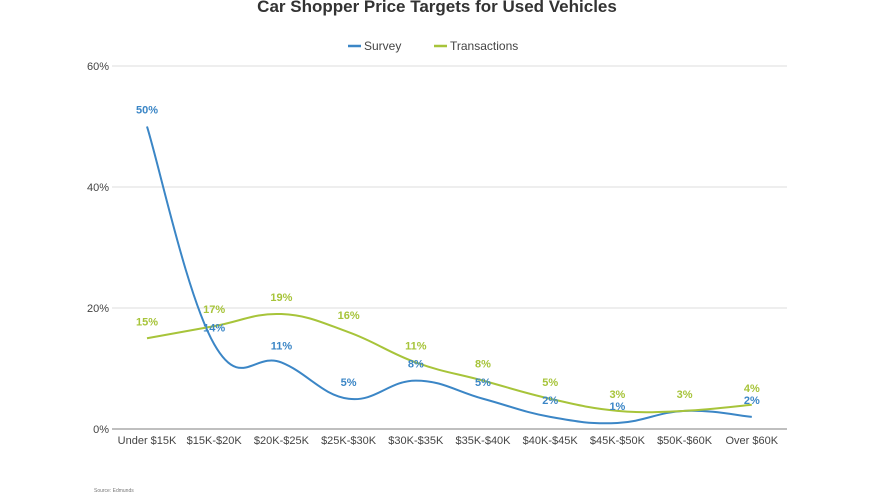 This screenshot has width=880, height=494. What do you see at coordinates (282, 346) in the screenshot?
I see `data-label-survey: 11%` at bounding box center [282, 346].